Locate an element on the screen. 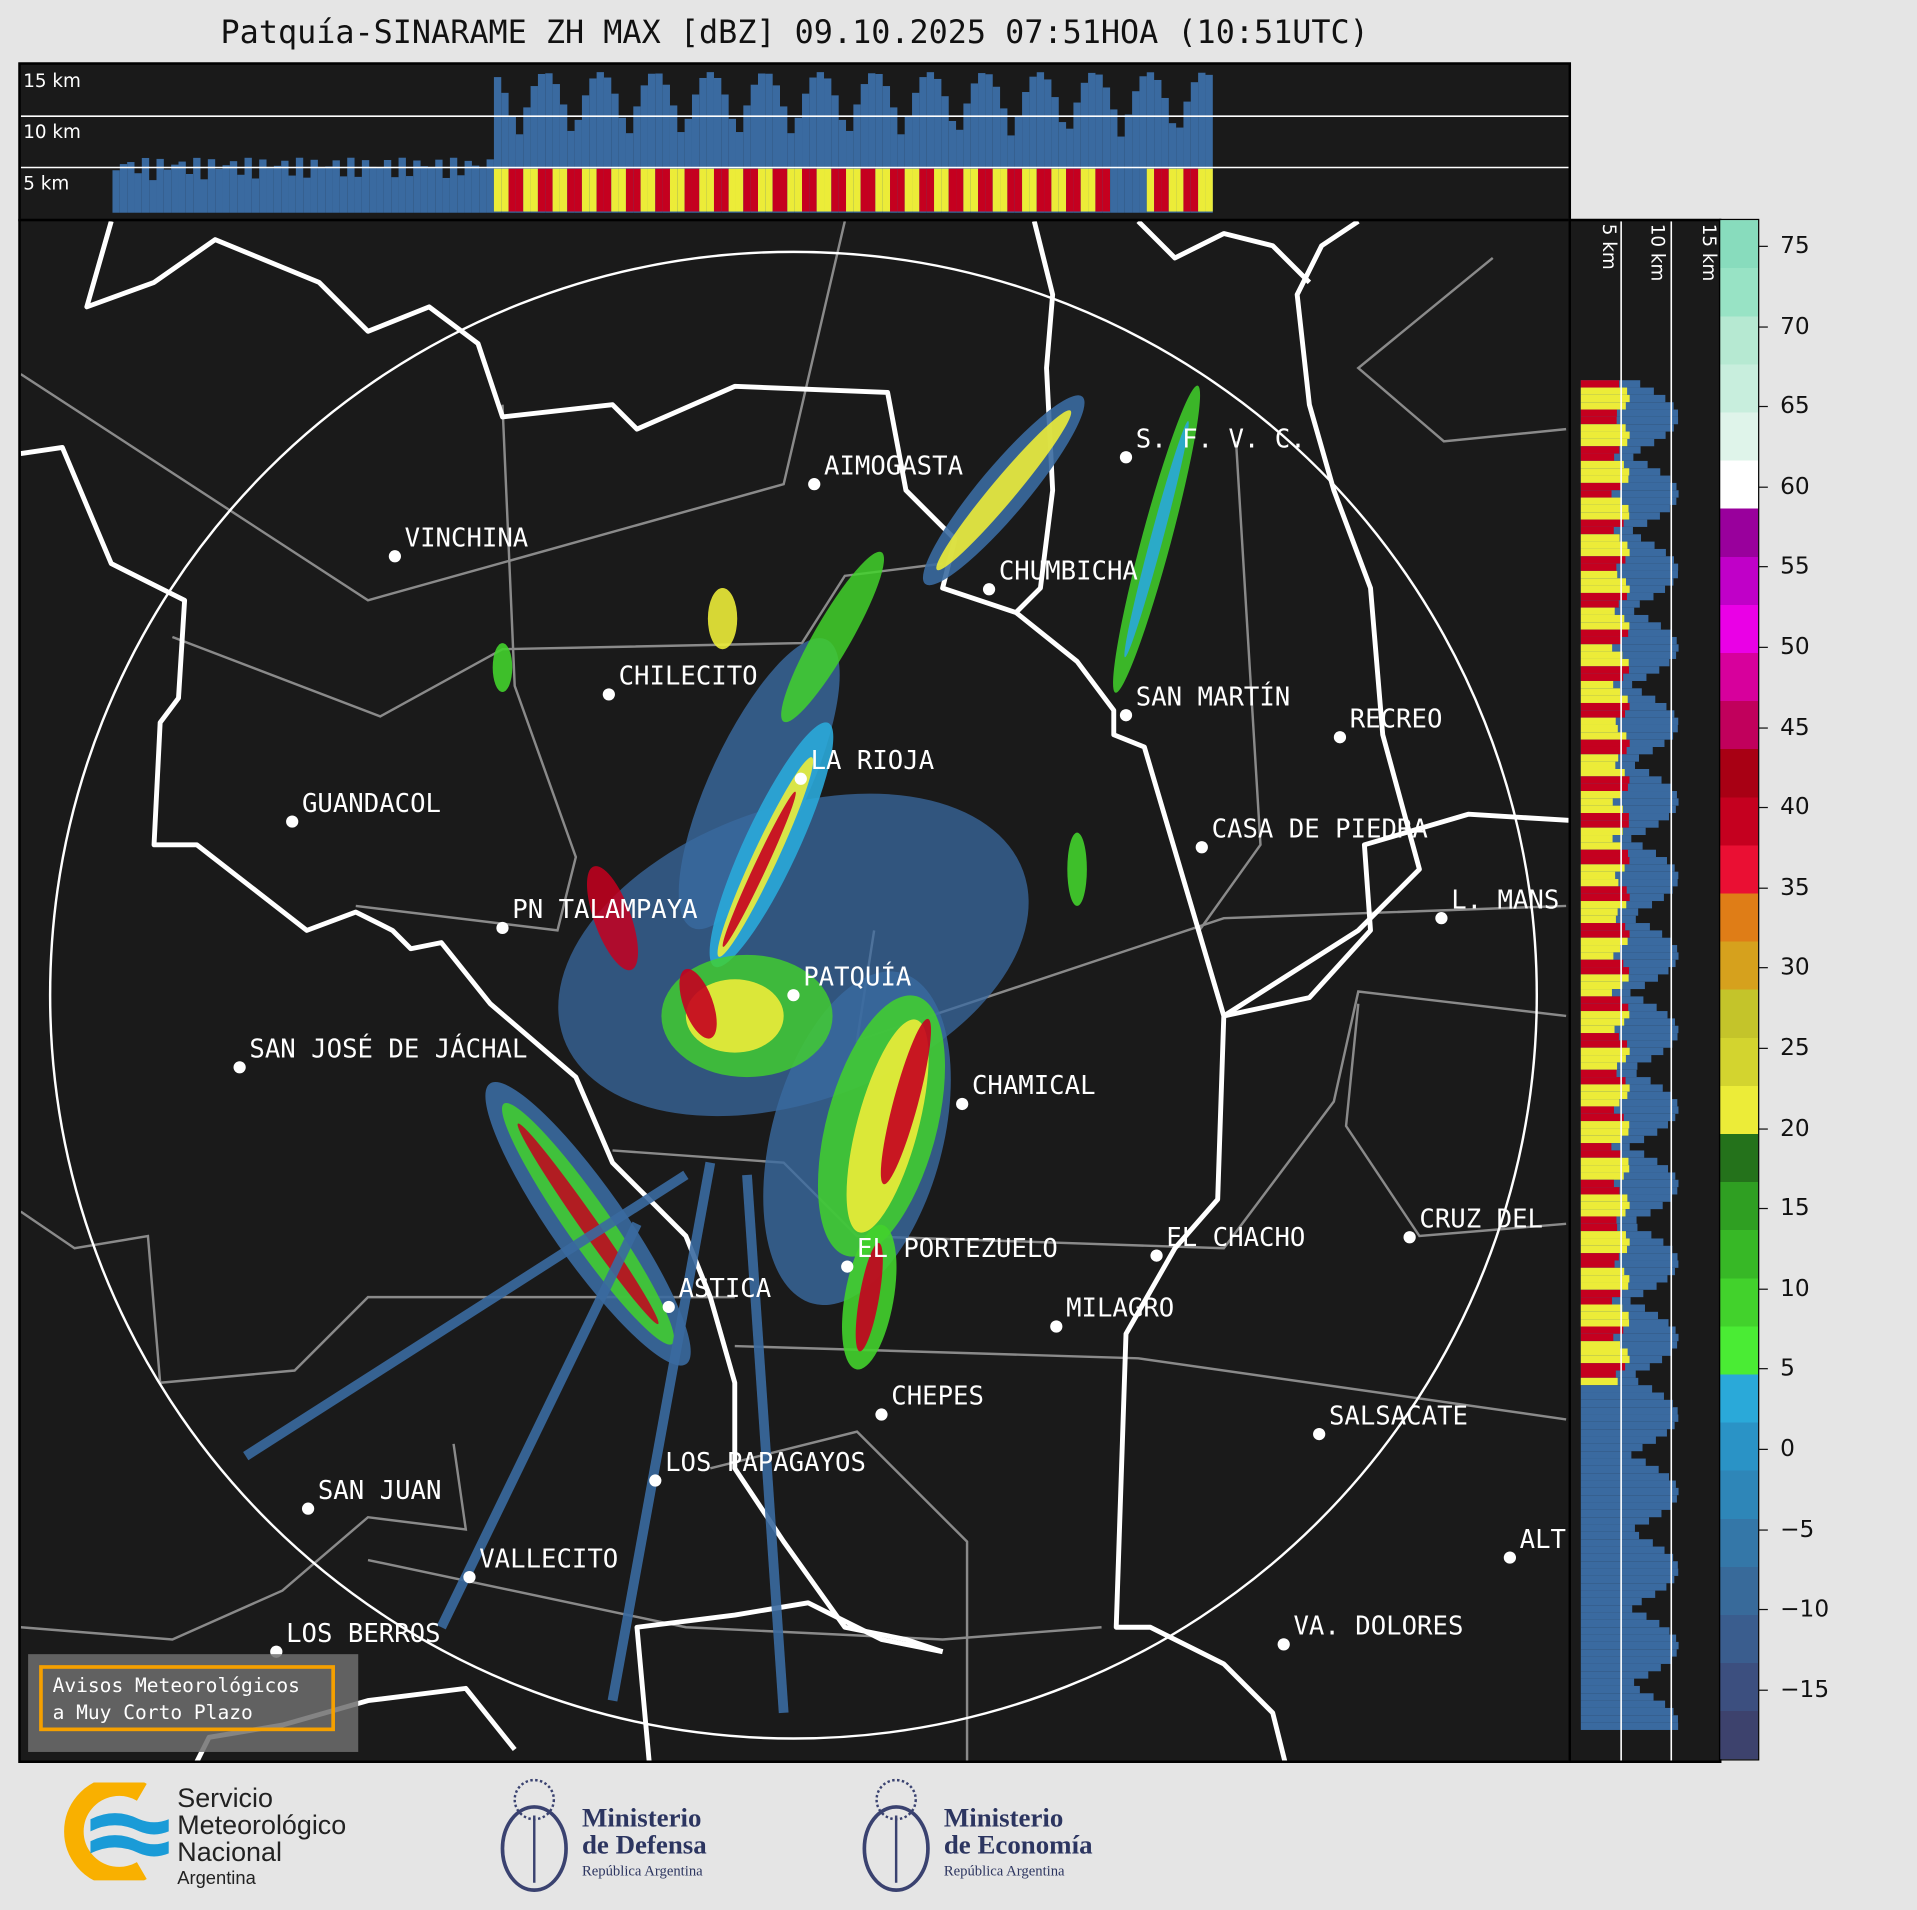 The width and height of the screenshot is (1917, 1910). city-marker: GUANDACOL is located at coordinates (363, 808).